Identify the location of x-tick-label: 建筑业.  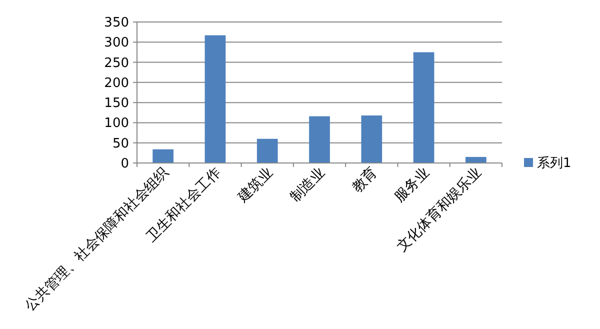
(255, 185).